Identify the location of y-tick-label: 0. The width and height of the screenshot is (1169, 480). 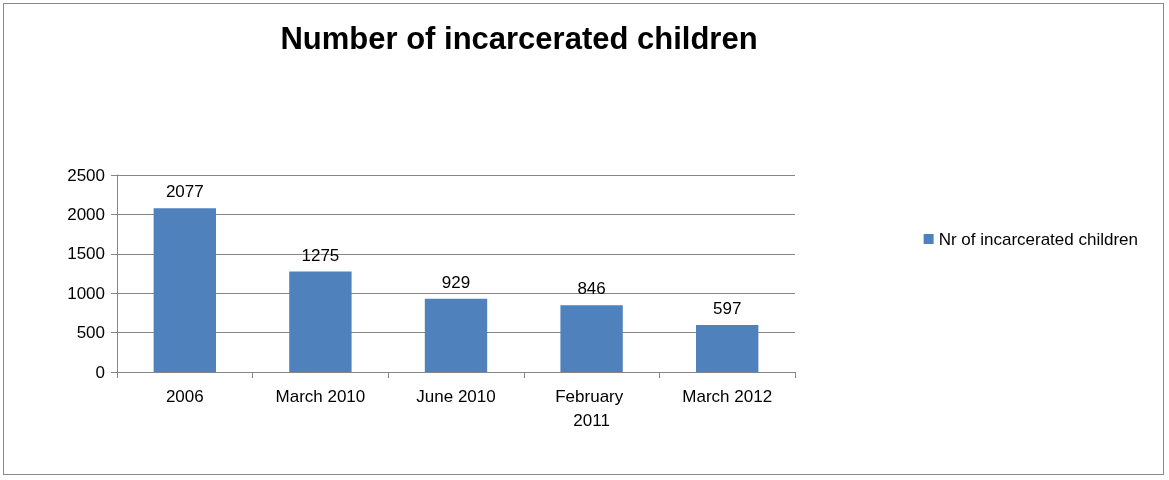
(100, 372).